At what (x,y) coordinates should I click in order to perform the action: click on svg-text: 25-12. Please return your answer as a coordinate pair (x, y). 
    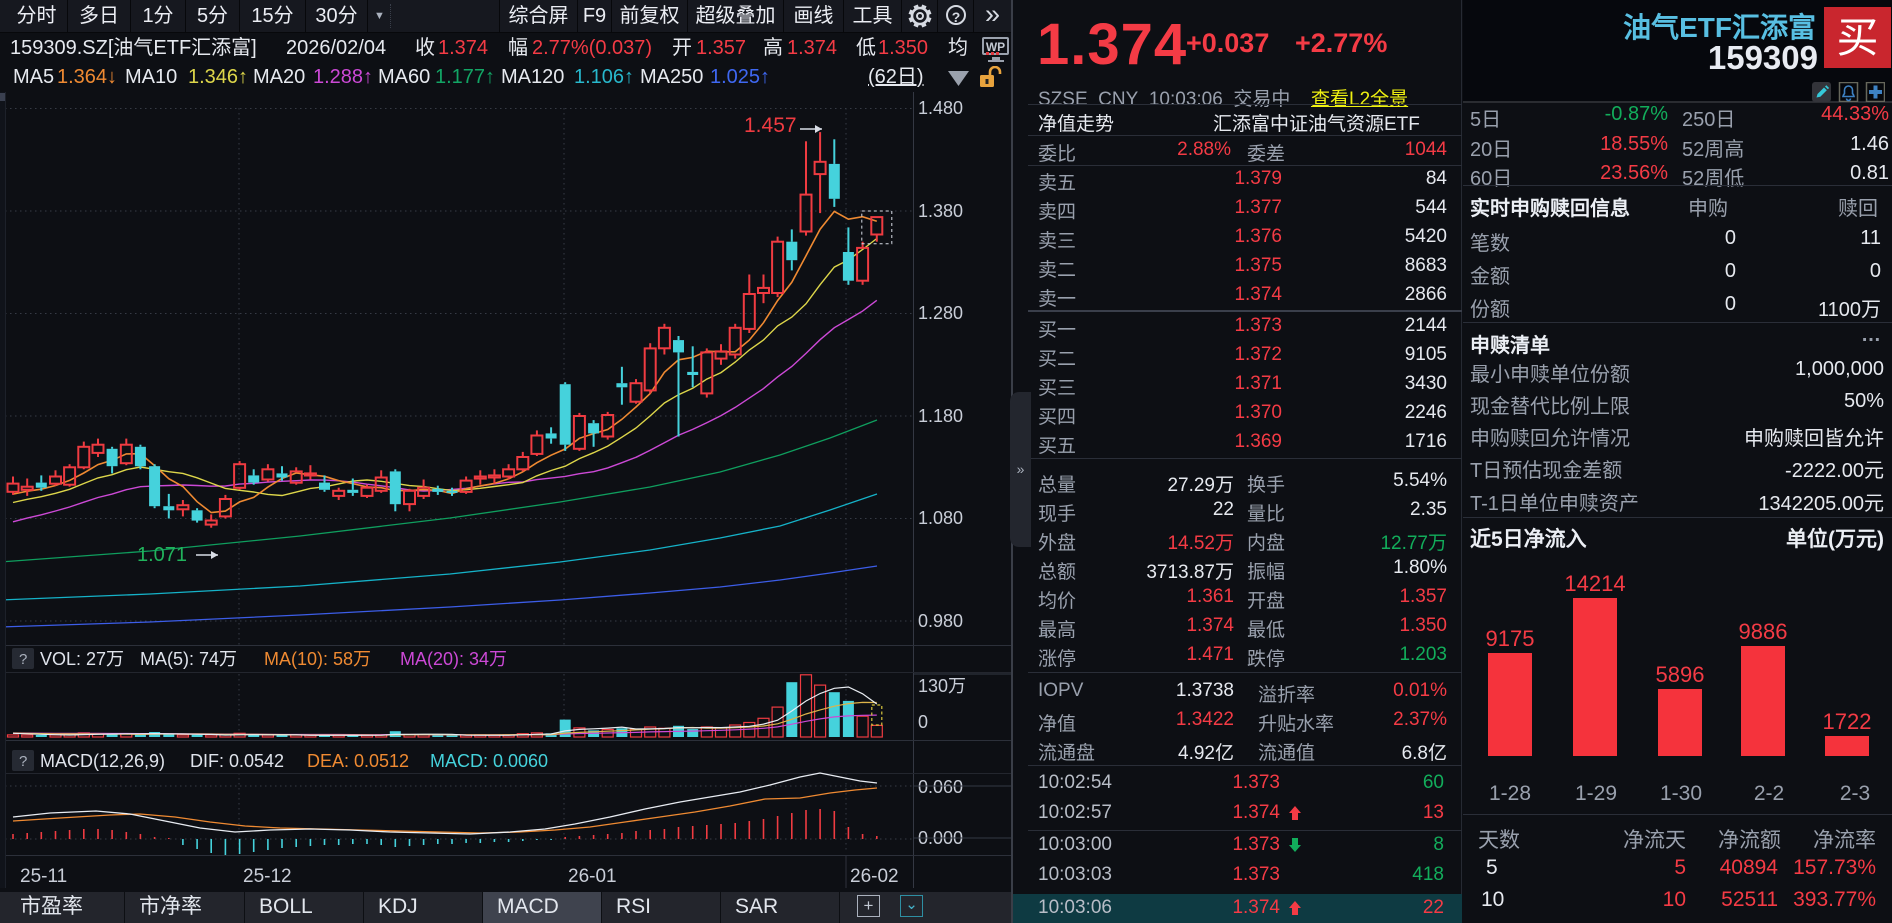
    Looking at the image, I should click on (267, 876).